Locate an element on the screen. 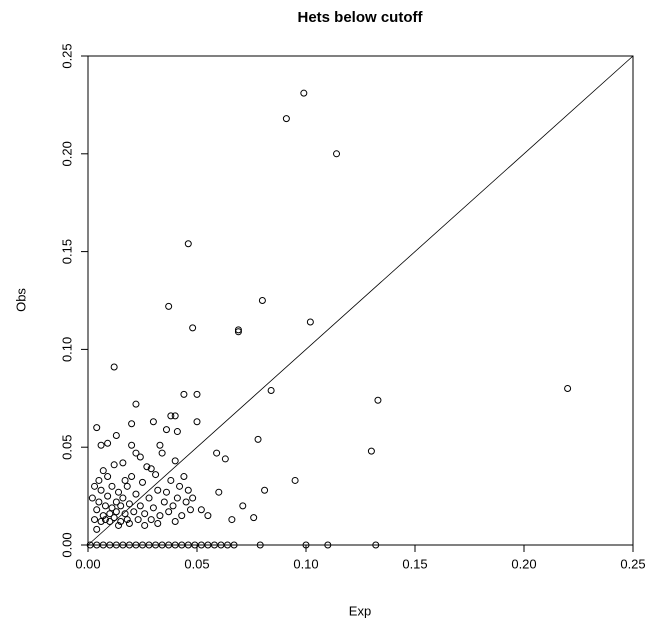  x-axis-label: Exp is located at coordinates (360, 610).